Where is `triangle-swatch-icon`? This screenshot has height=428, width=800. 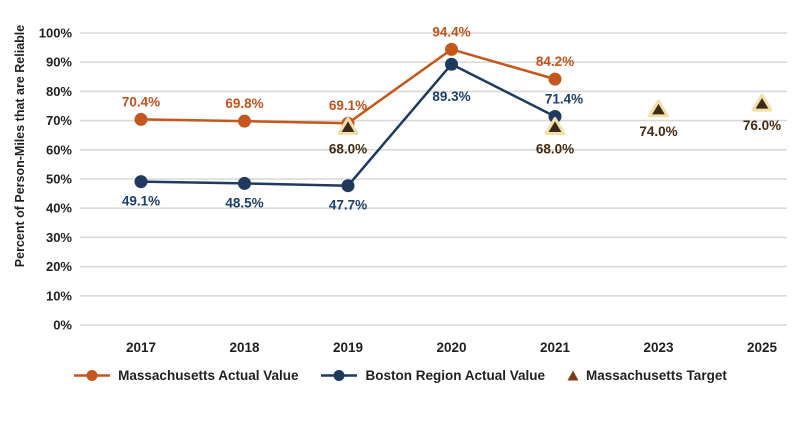
triangle-swatch-icon is located at coordinates (573, 375).